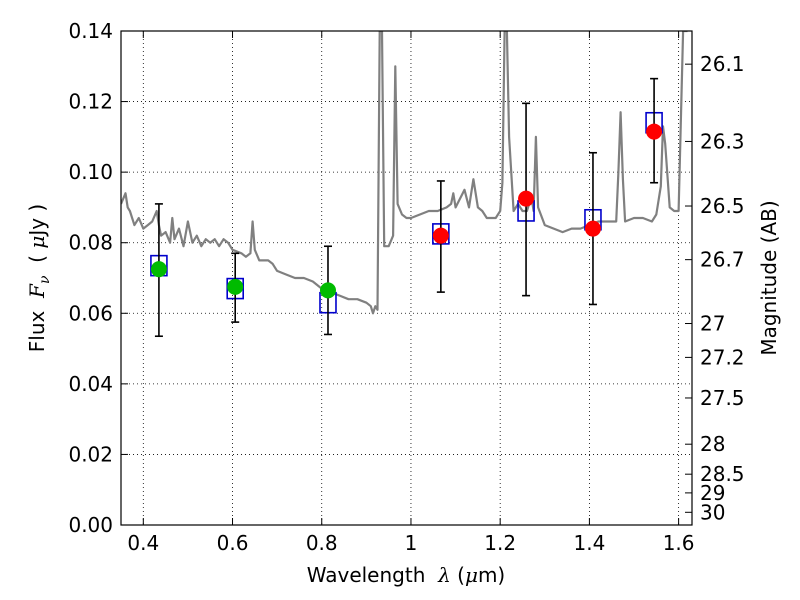 This screenshot has width=800, height=600. Describe the element at coordinates (722, 141) in the screenshot. I see `right-axis-tick-label: 26.3` at that location.